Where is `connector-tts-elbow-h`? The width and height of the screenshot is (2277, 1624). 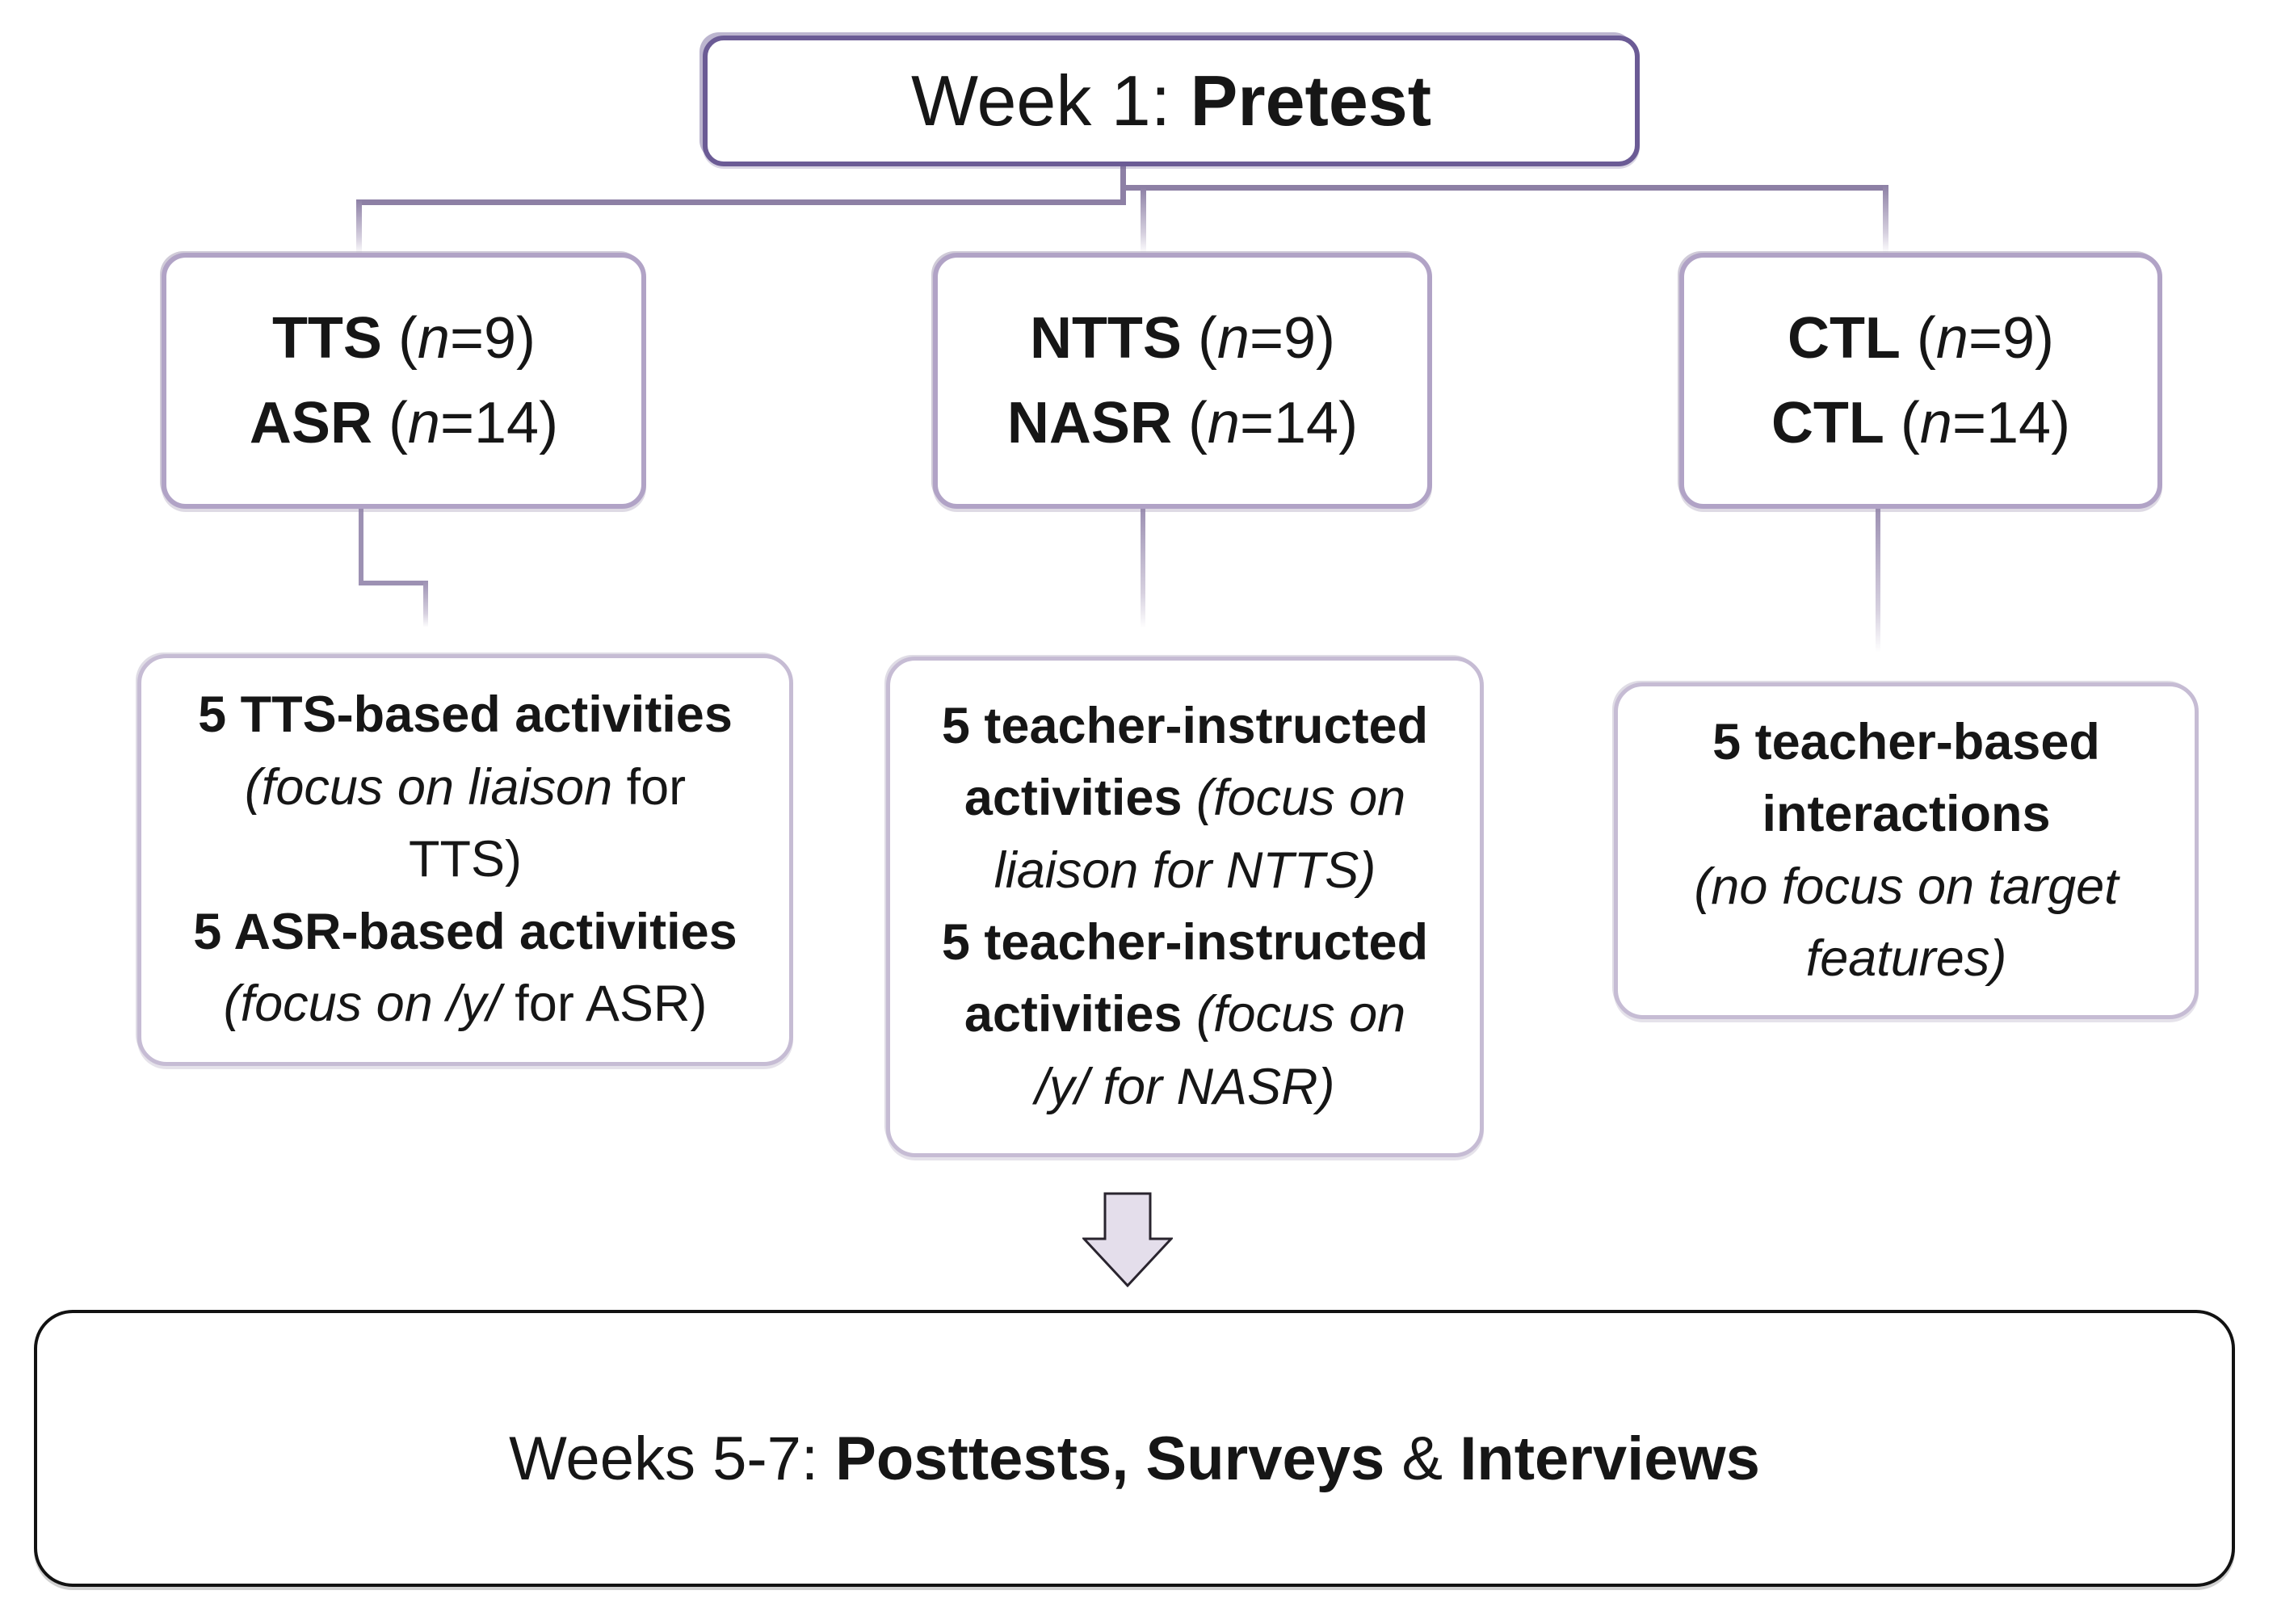 connector-tts-elbow-h is located at coordinates (393, 583).